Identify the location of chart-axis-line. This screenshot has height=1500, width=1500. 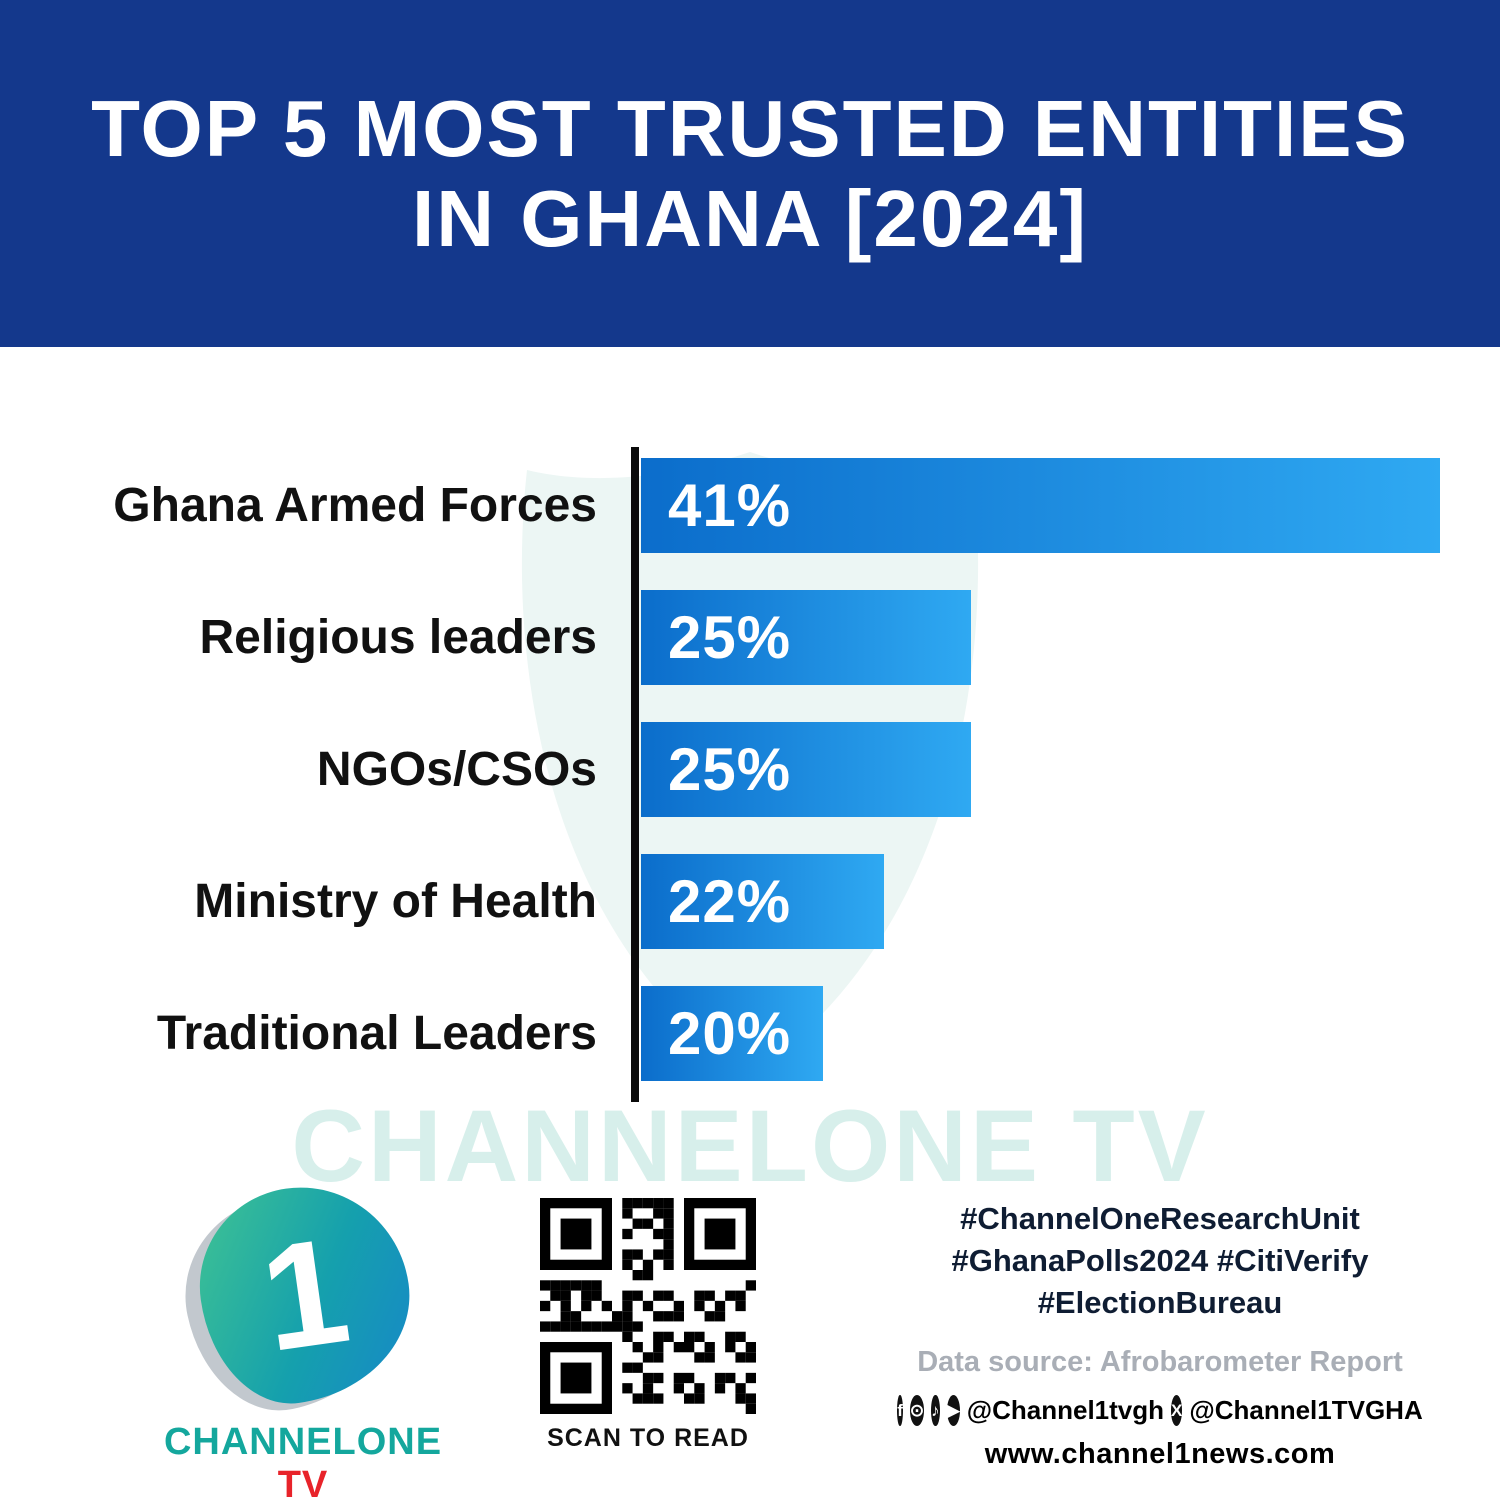
(635, 774).